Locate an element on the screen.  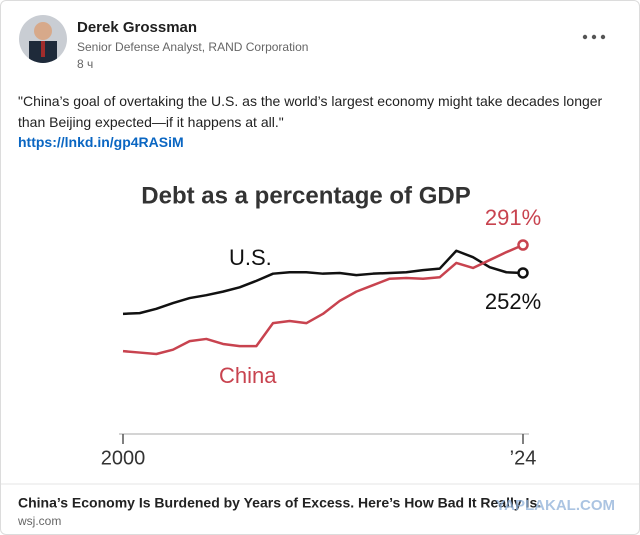
end-label: 252% is located at coordinates (513, 301).